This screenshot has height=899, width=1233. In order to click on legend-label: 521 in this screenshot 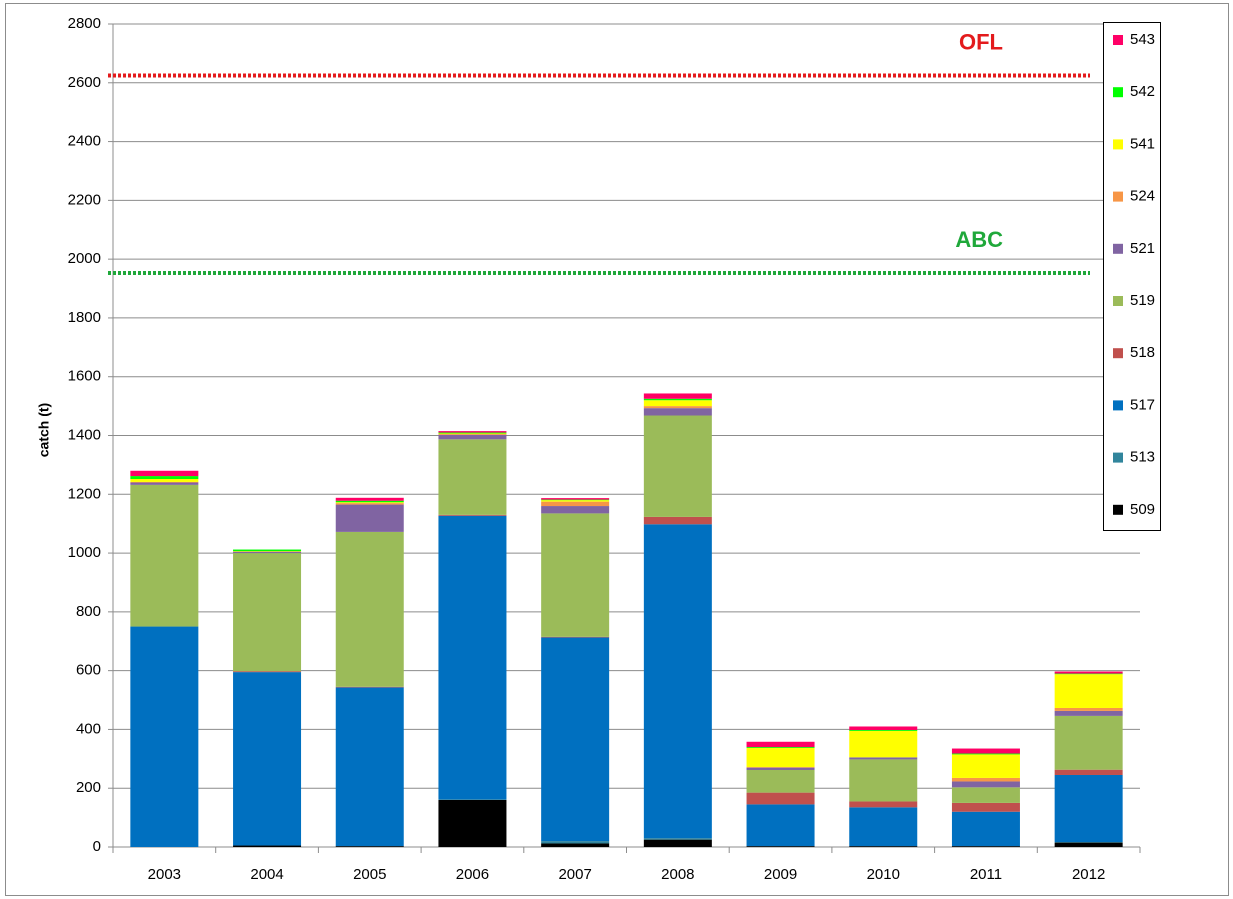, I will do `click(1142, 248)`.